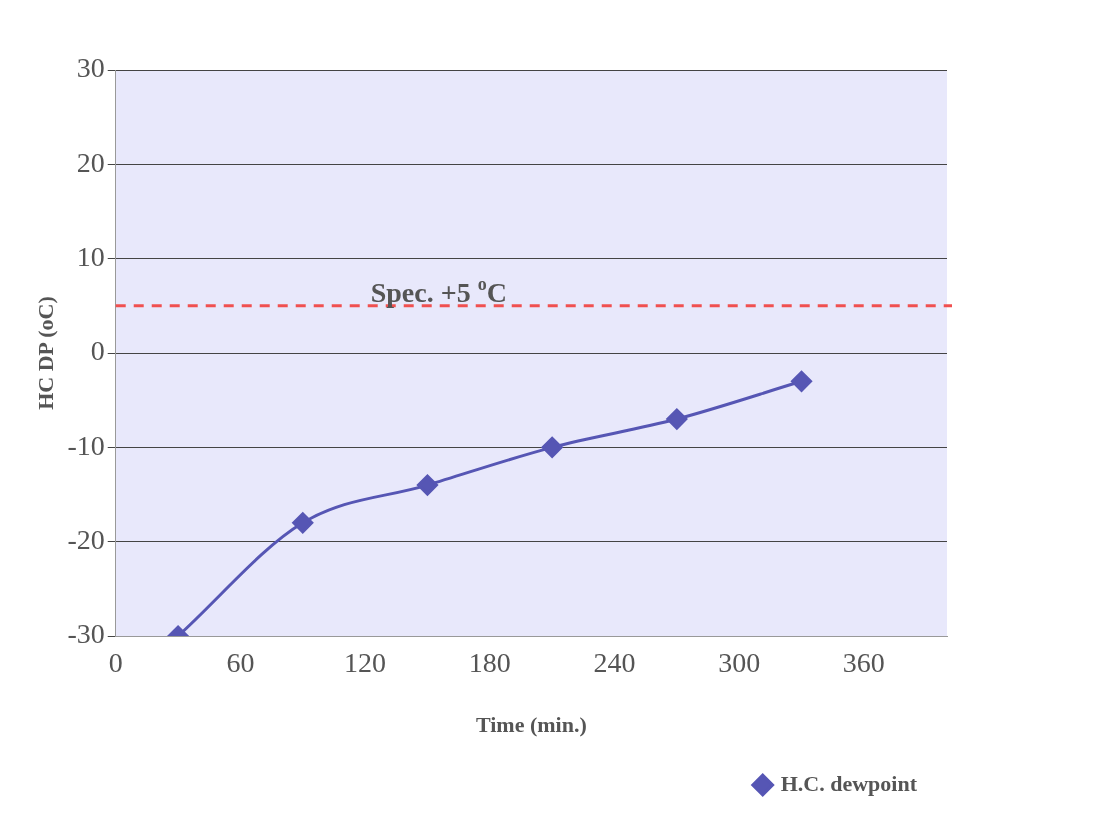 Image resolution: width=1107 pixels, height=816 pixels. I want to click on y-tick-label: -20, so click(86, 540).